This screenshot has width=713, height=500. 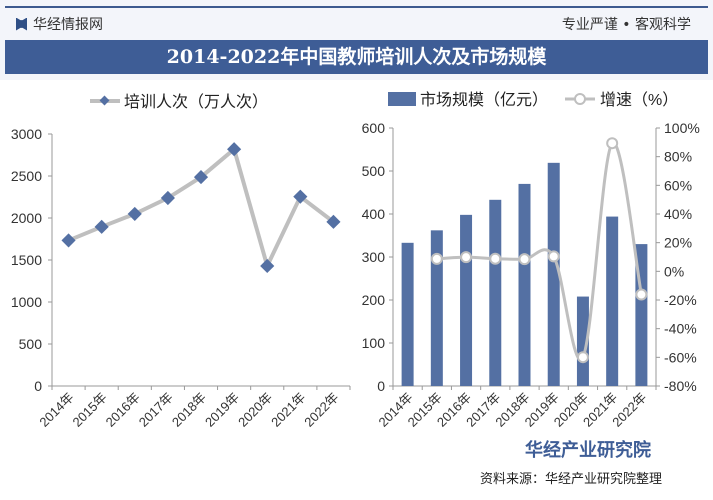 I want to click on y2-tick-label: 40%, so click(x=678, y=214).